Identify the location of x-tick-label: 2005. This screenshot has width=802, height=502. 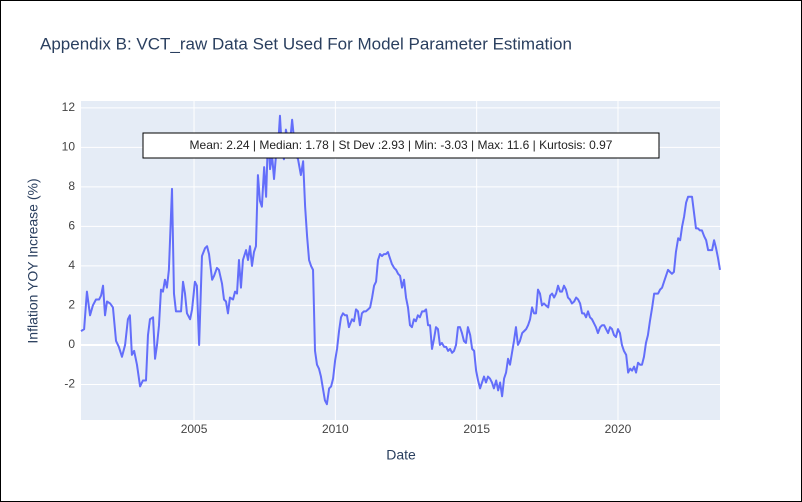
(194, 429).